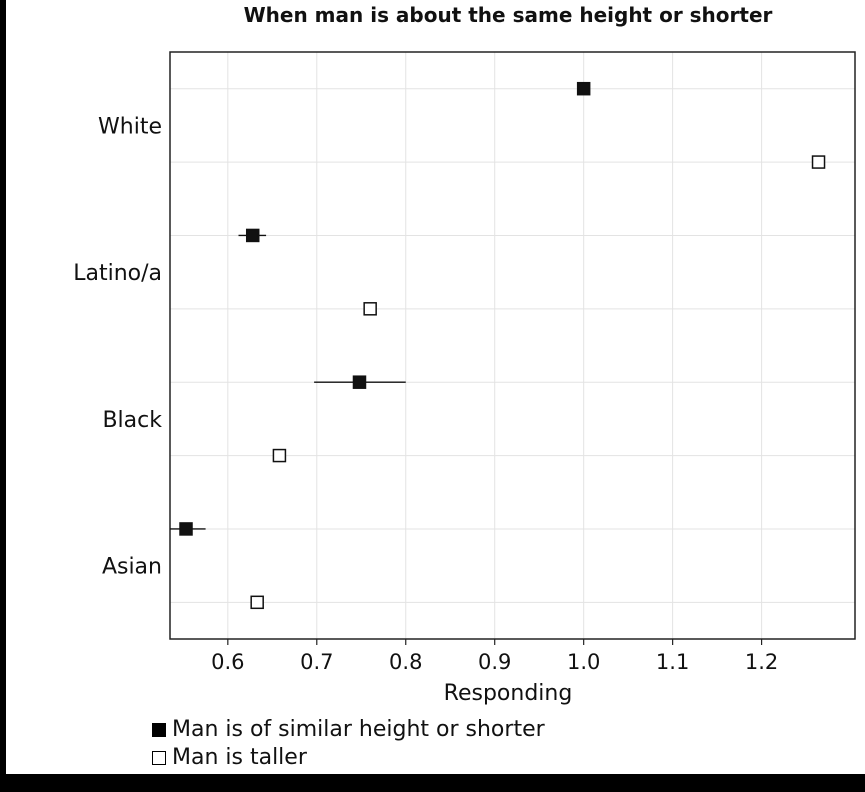  What do you see at coordinates (3, 396) in the screenshot?
I see `left-border` at bounding box center [3, 396].